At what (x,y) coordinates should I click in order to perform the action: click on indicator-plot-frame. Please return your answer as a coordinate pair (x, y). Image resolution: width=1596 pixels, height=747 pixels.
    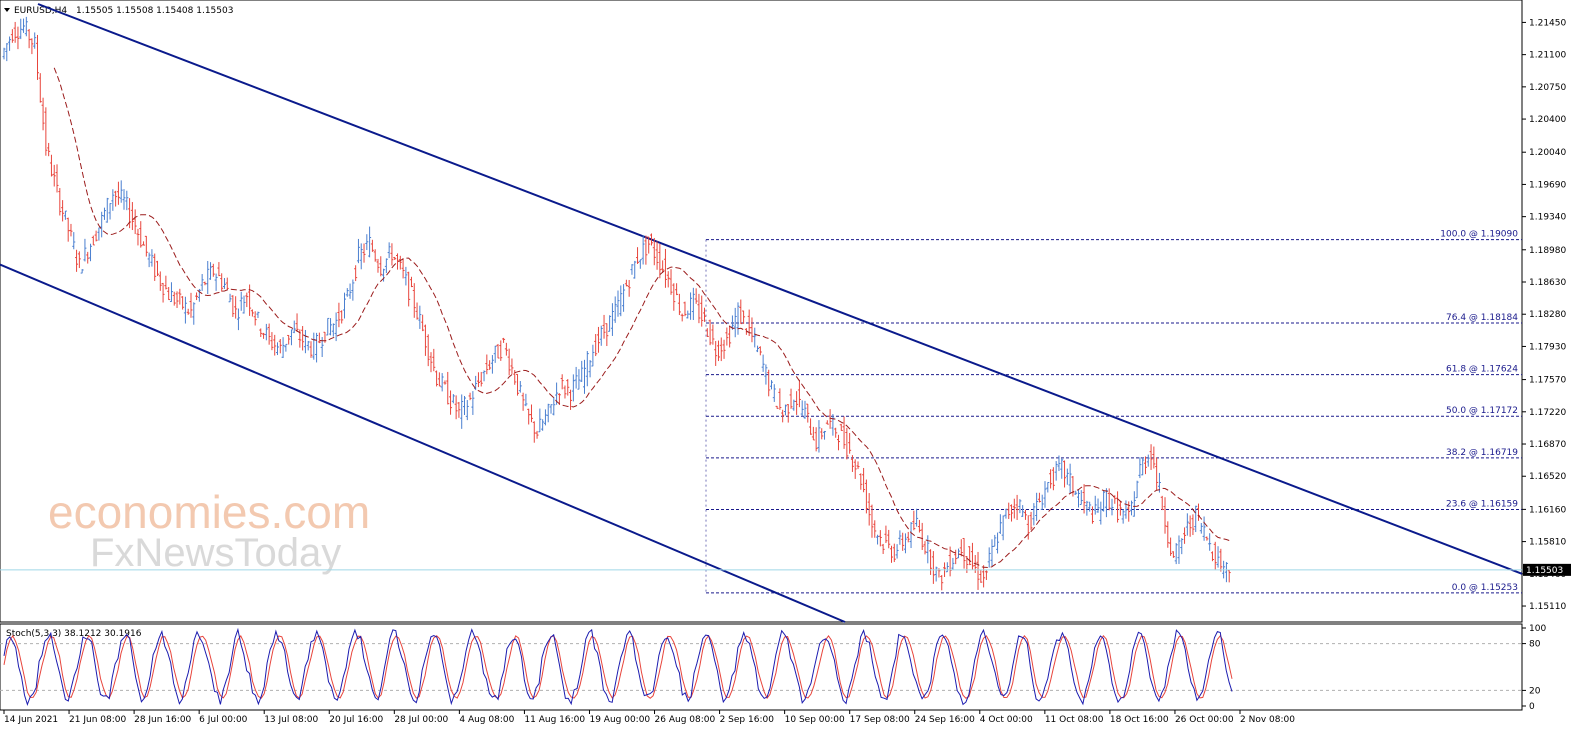
    Looking at the image, I should click on (761, 667).